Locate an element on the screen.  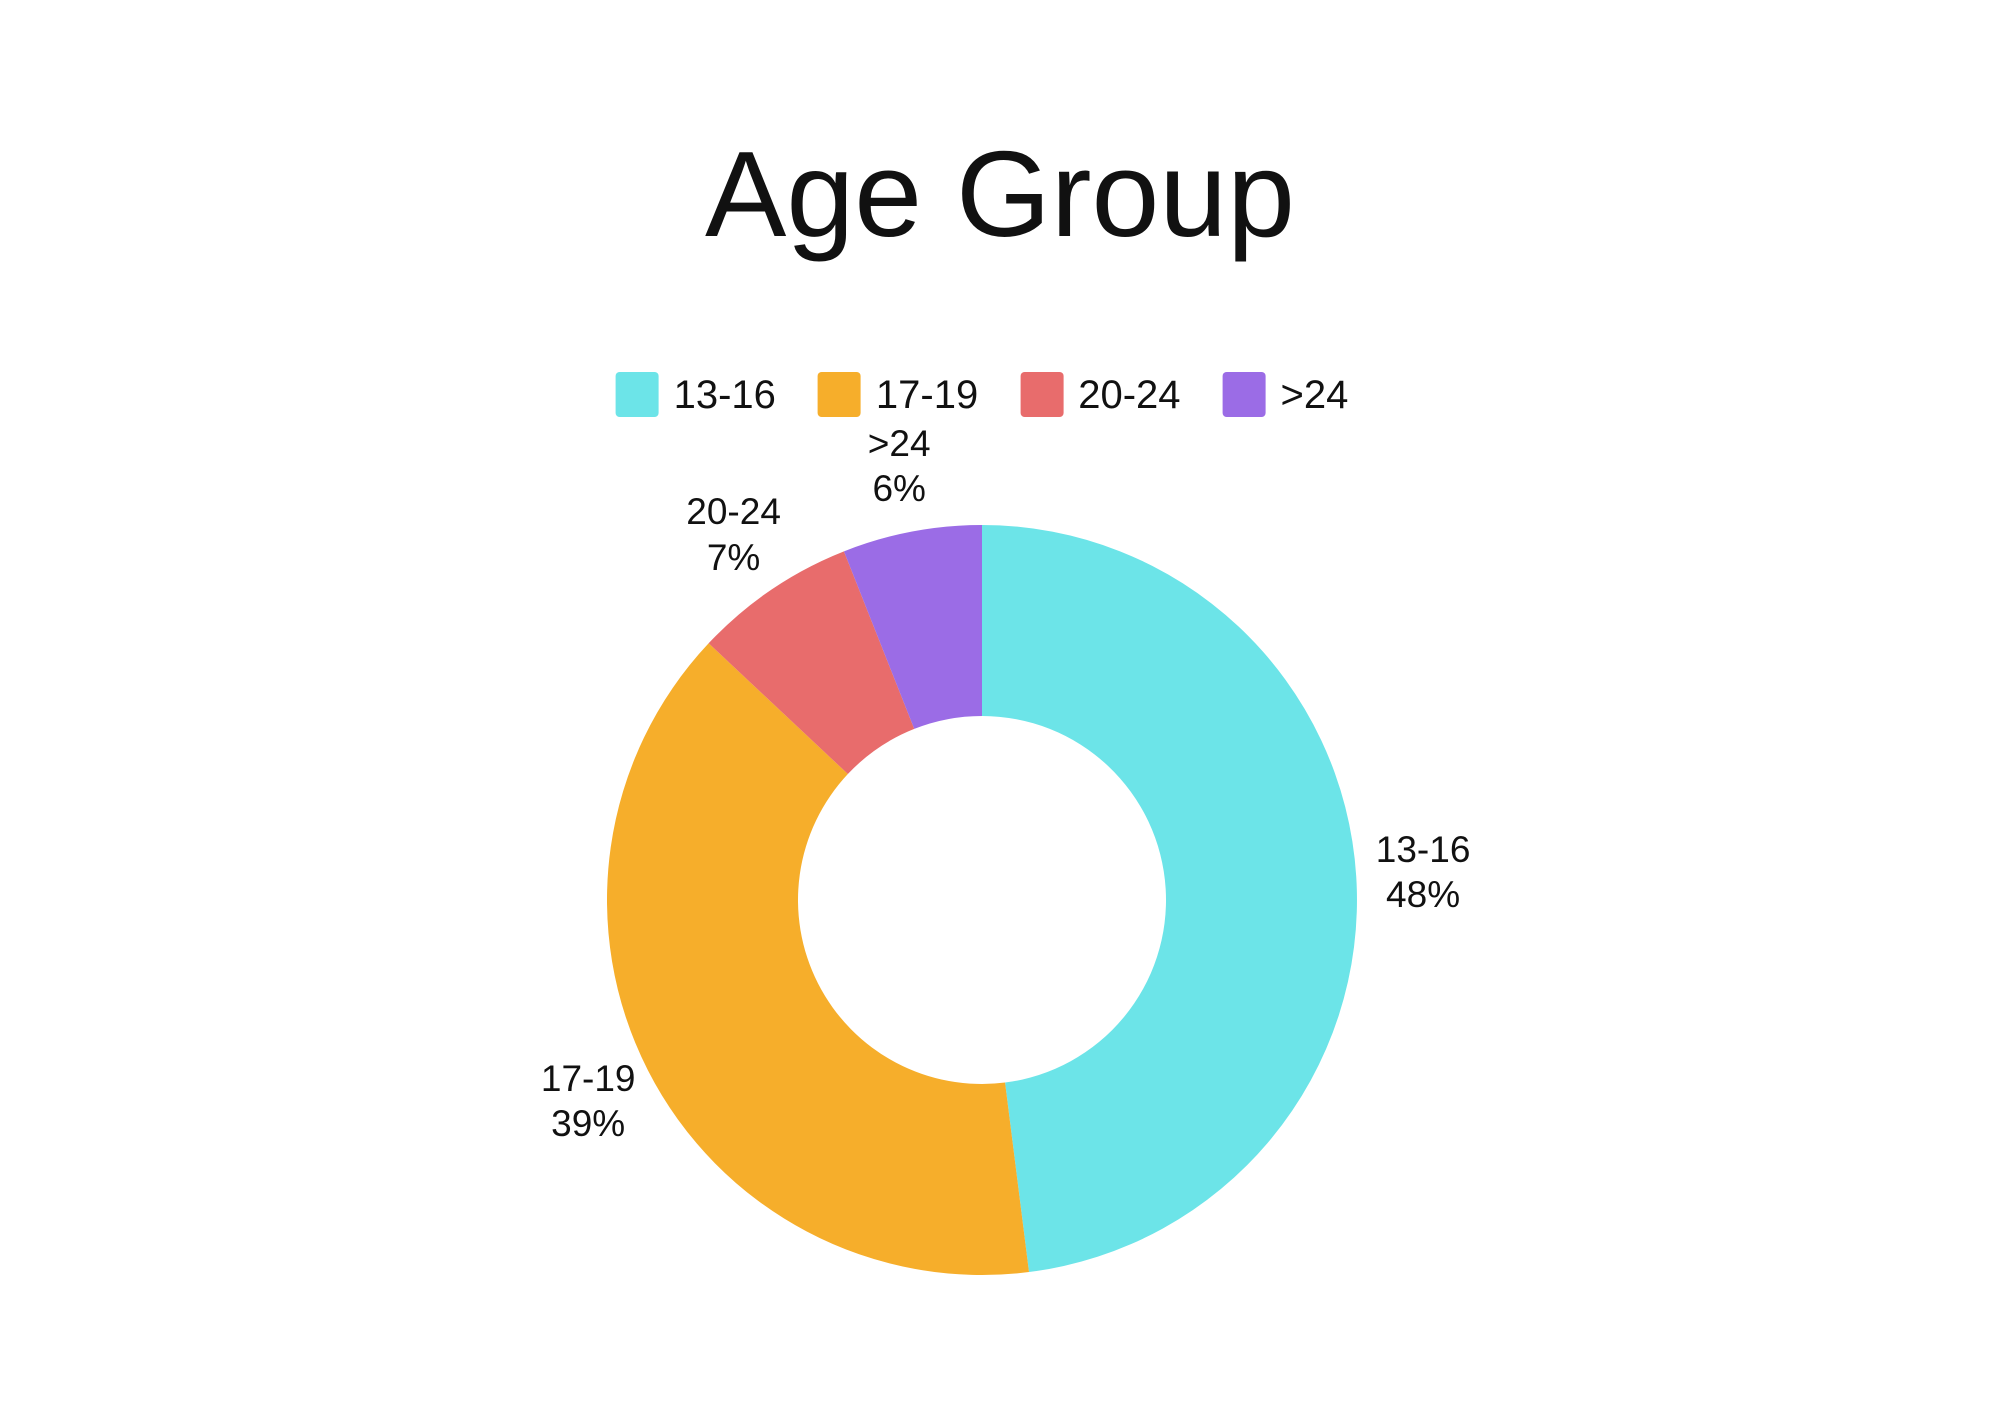
slice-label-17-19: 17-19 39% is located at coordinates (588, 1100).